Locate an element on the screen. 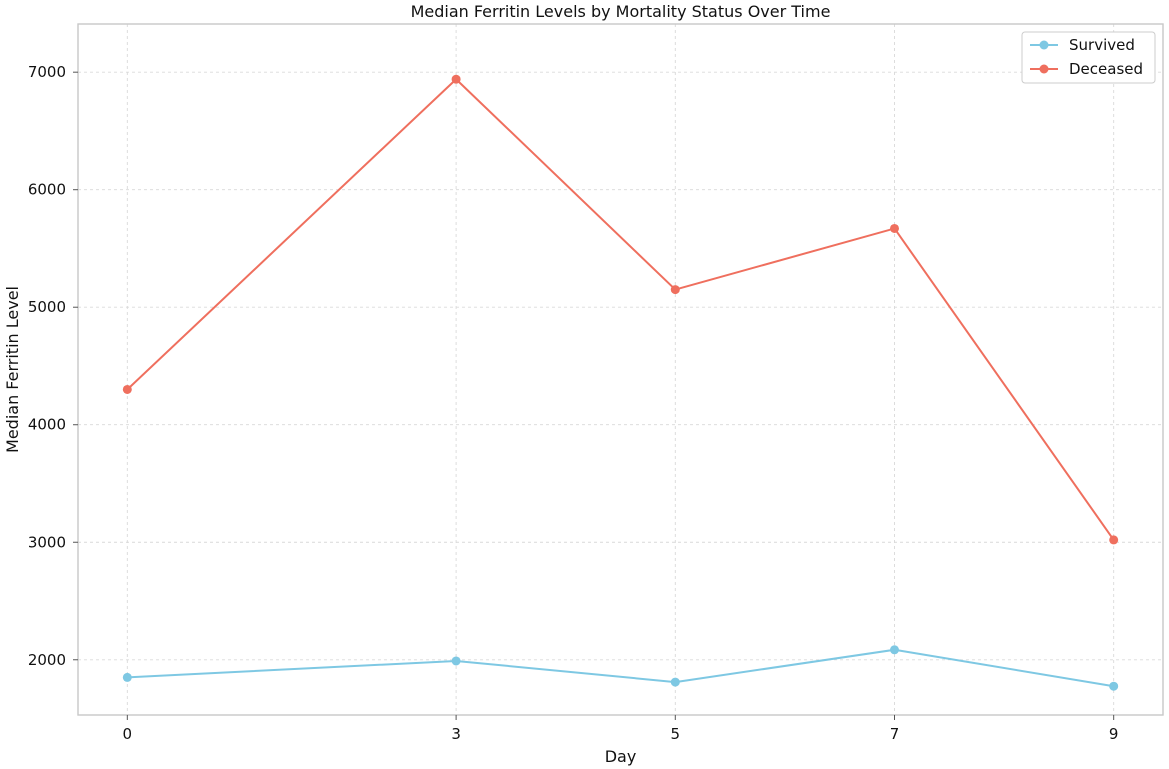  legend-label-deceased: Deceased is located at coordinates (1106, 69).